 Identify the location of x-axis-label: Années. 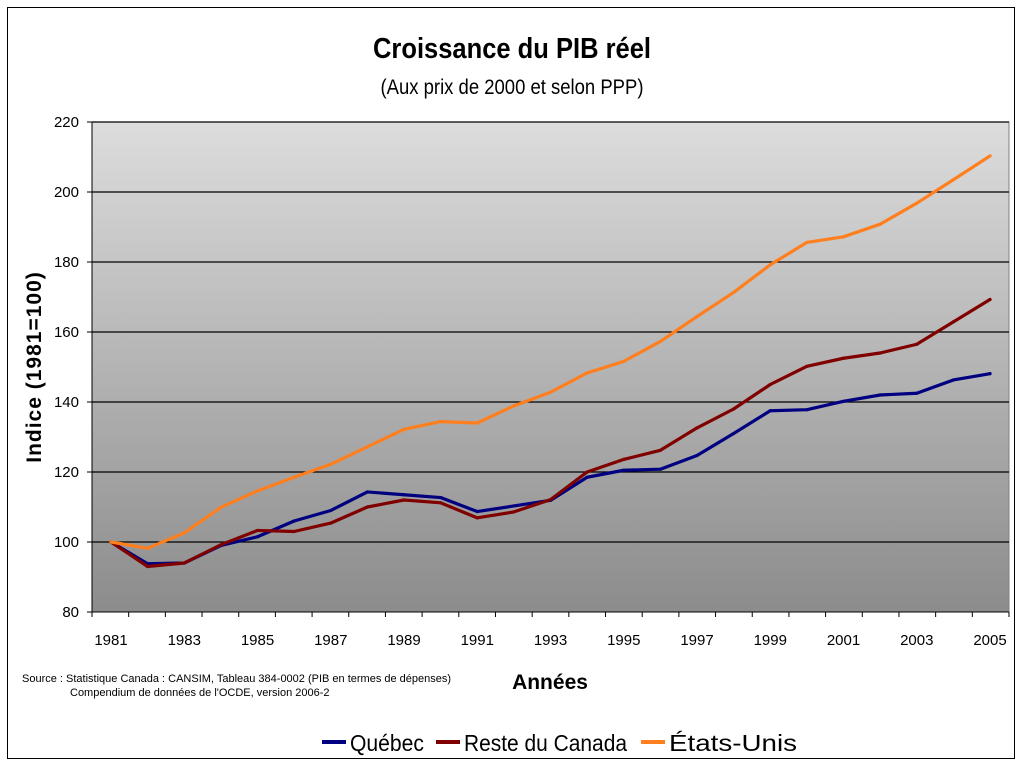
(550, 682).